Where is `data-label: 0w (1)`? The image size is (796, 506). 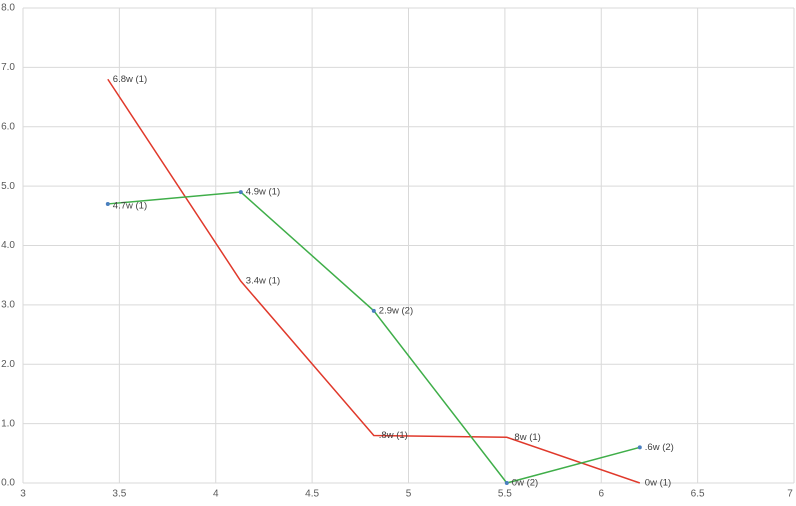 data-label: 0w (1) is located at coordinates (658, 483).